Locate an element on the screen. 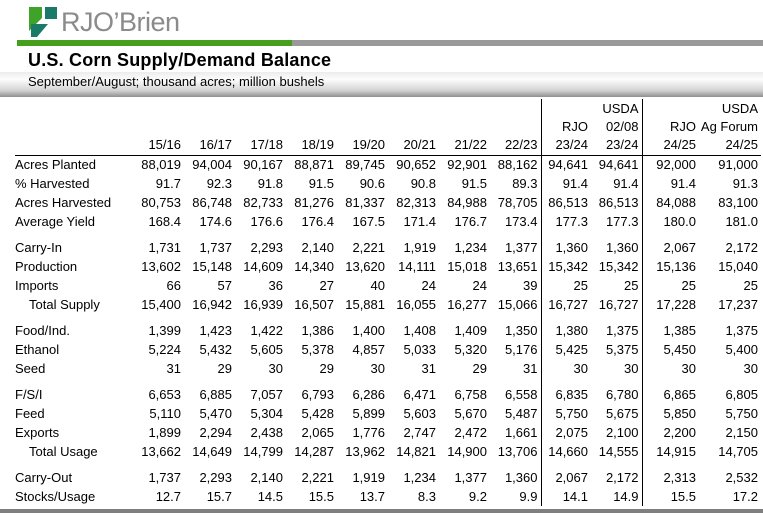  cell: 14,111 is located at coordinates (417, 266).